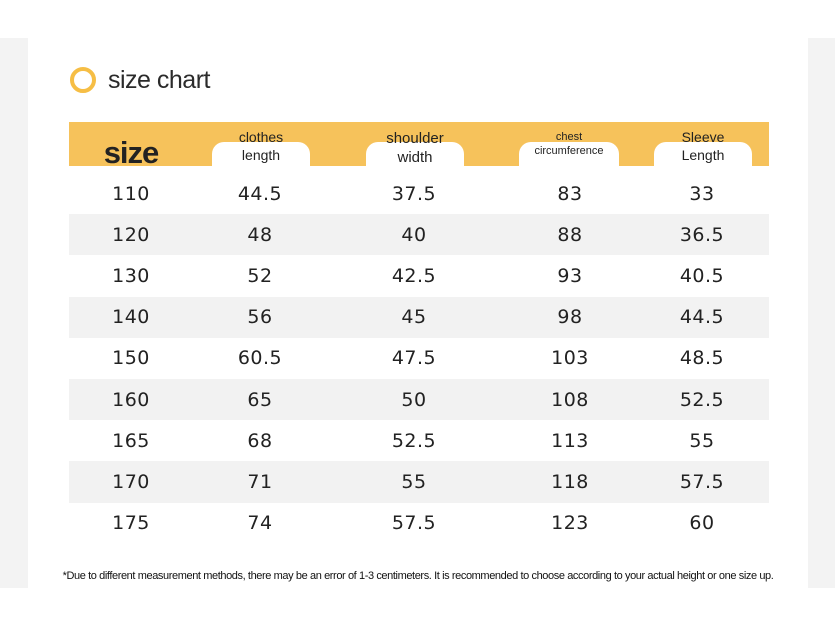 The height and width of the screenshot is (627, 835). I want to click on cell-chest-circumference: 103, so click(570, 358).